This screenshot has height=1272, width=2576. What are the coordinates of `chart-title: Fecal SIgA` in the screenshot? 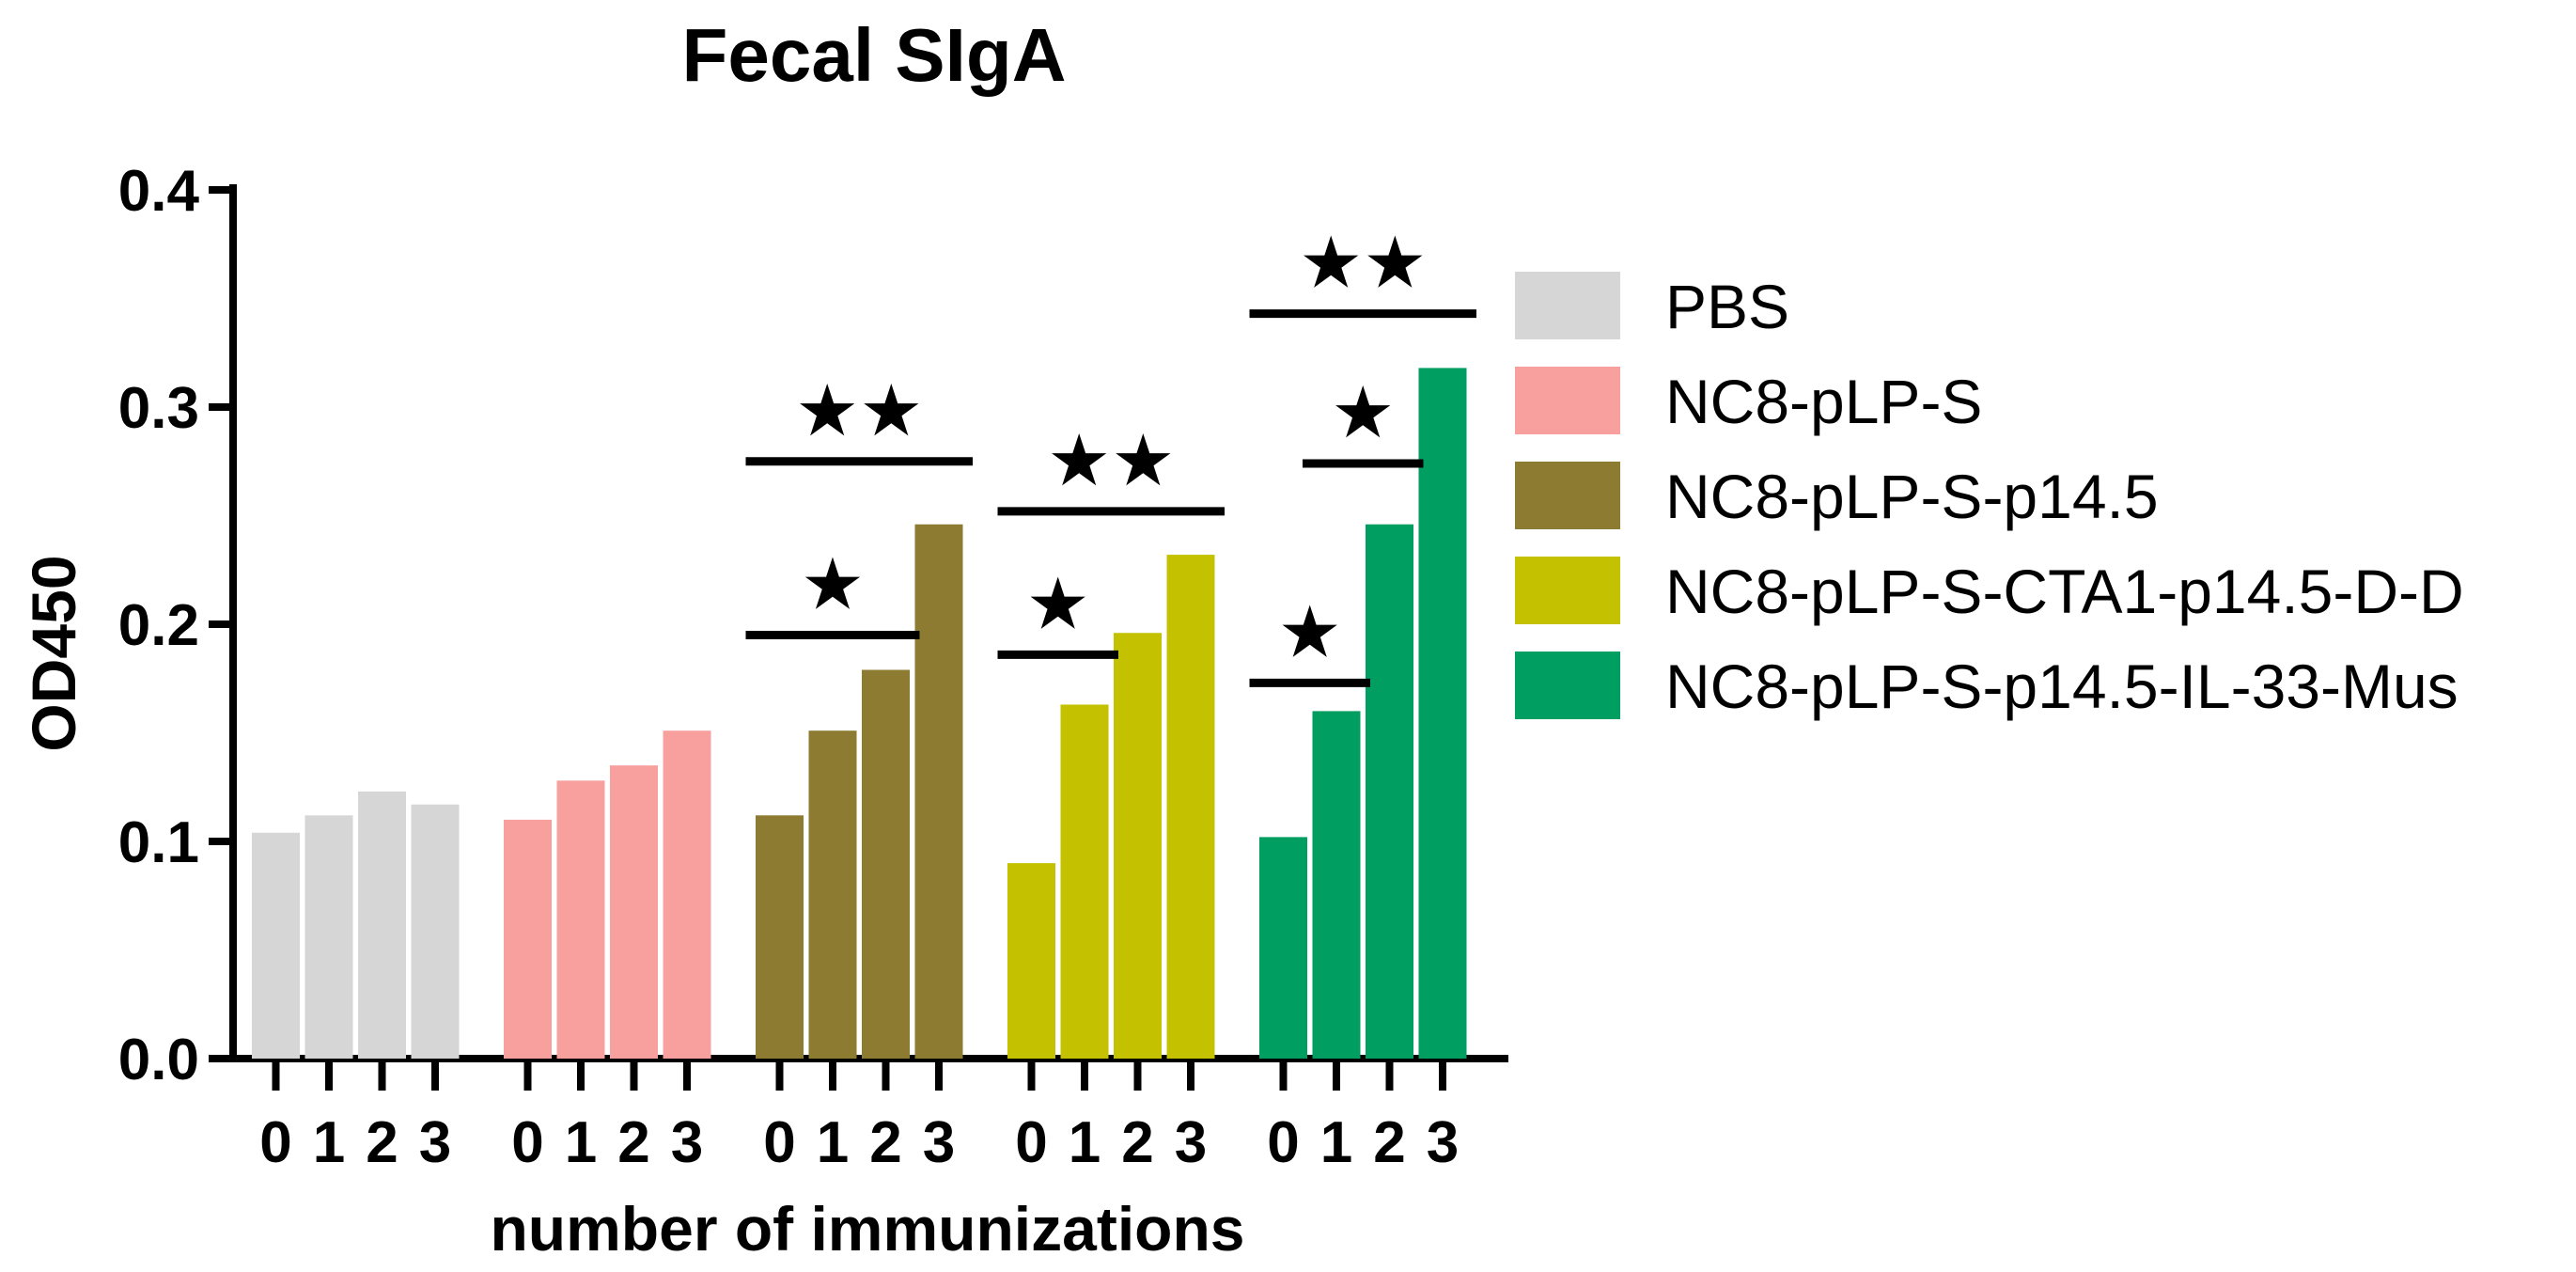 It's located at (873, 55).